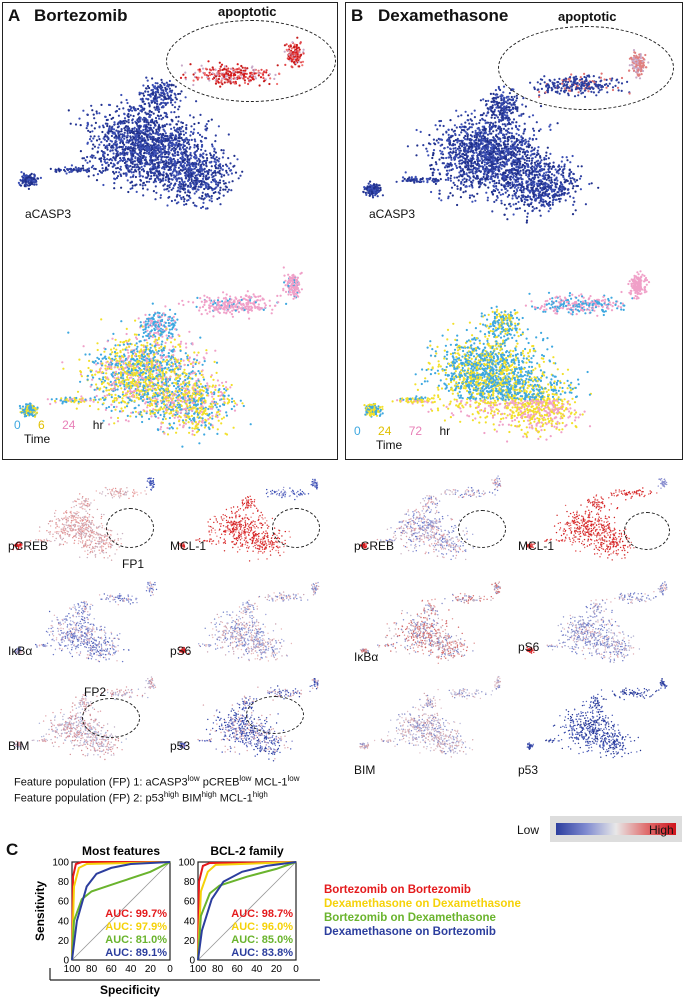 The height and width of the screenshot is (1000, 686). What do you see at coordinates (131, 969) in the screenshot?
I see `roc-xtick-0-40: 40` at bounding box center [131, 969].